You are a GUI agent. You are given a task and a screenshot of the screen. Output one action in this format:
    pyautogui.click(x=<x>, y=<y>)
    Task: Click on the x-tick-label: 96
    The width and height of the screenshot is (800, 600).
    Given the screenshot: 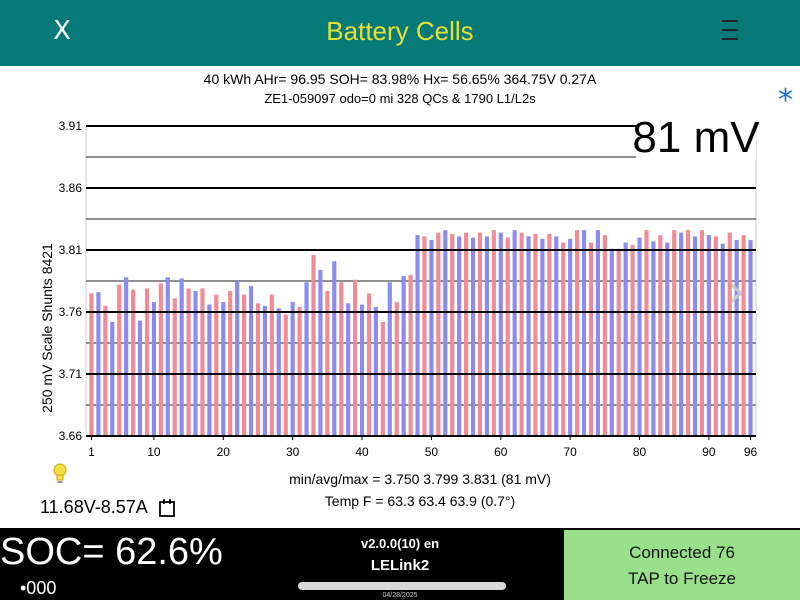 What is the action you would take?
    pyautogui.click(x=751, y=452)
    